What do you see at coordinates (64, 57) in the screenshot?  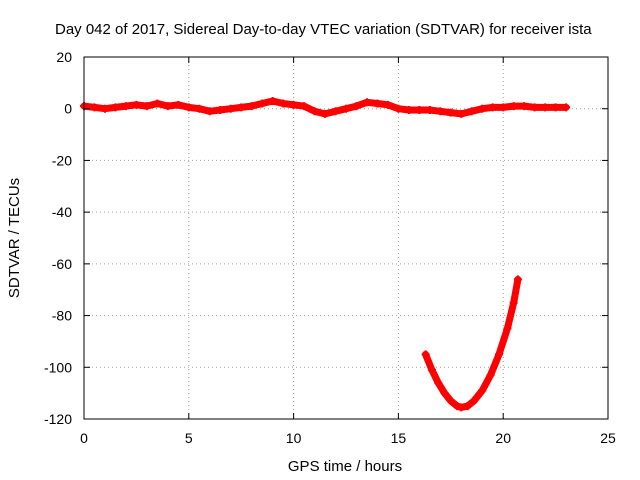 I see `y-tick-label: 20` at bounding box center [64, 57].